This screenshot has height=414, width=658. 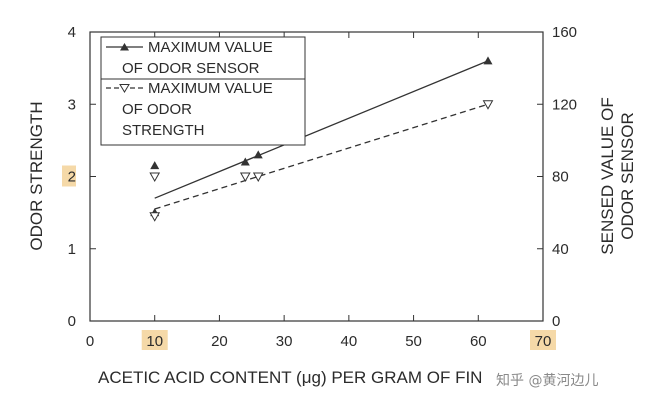 What do you see at coordinates (290, 377) in the screenshot?
I see `x-axis-label: ACETIC ACID CONTENT (μg) PER GRAM OF FIN` at bounding box center [290, 377].